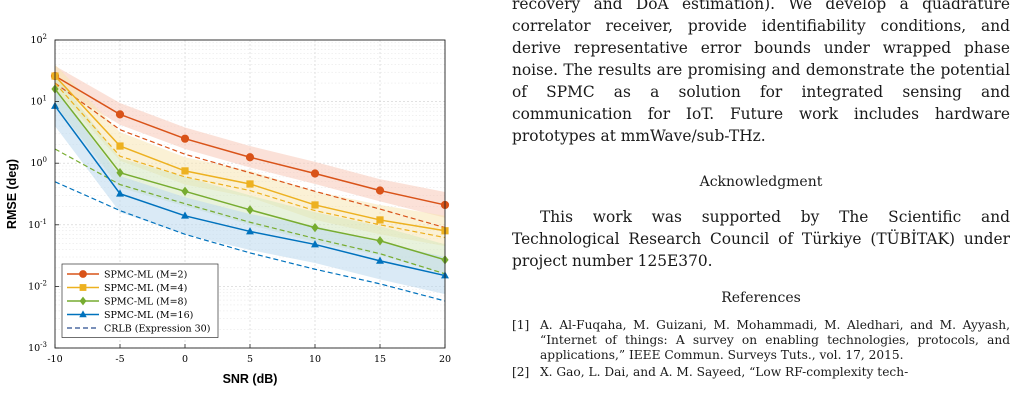  I want to click on y-tick-label: 10⁻³, so click(37, 347).